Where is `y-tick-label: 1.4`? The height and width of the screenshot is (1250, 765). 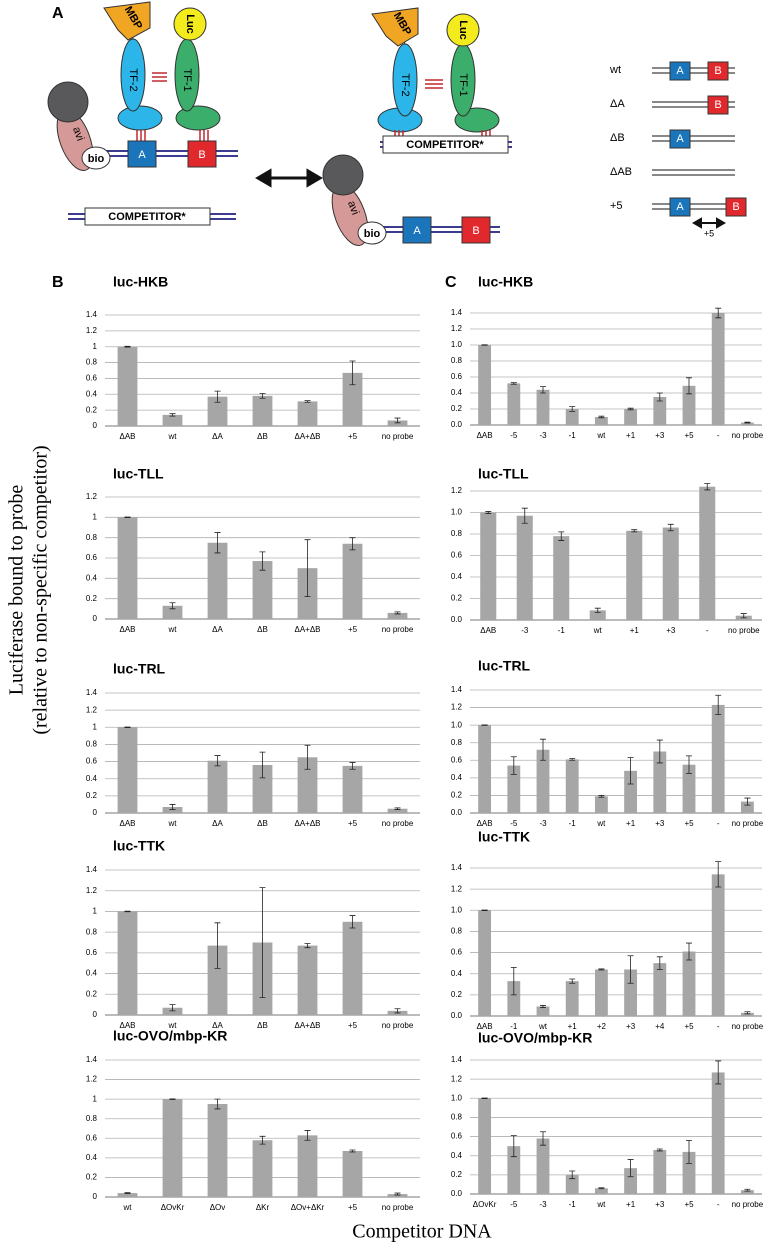
y-tick-label: 1.4 is located at coordinates (92, 869).